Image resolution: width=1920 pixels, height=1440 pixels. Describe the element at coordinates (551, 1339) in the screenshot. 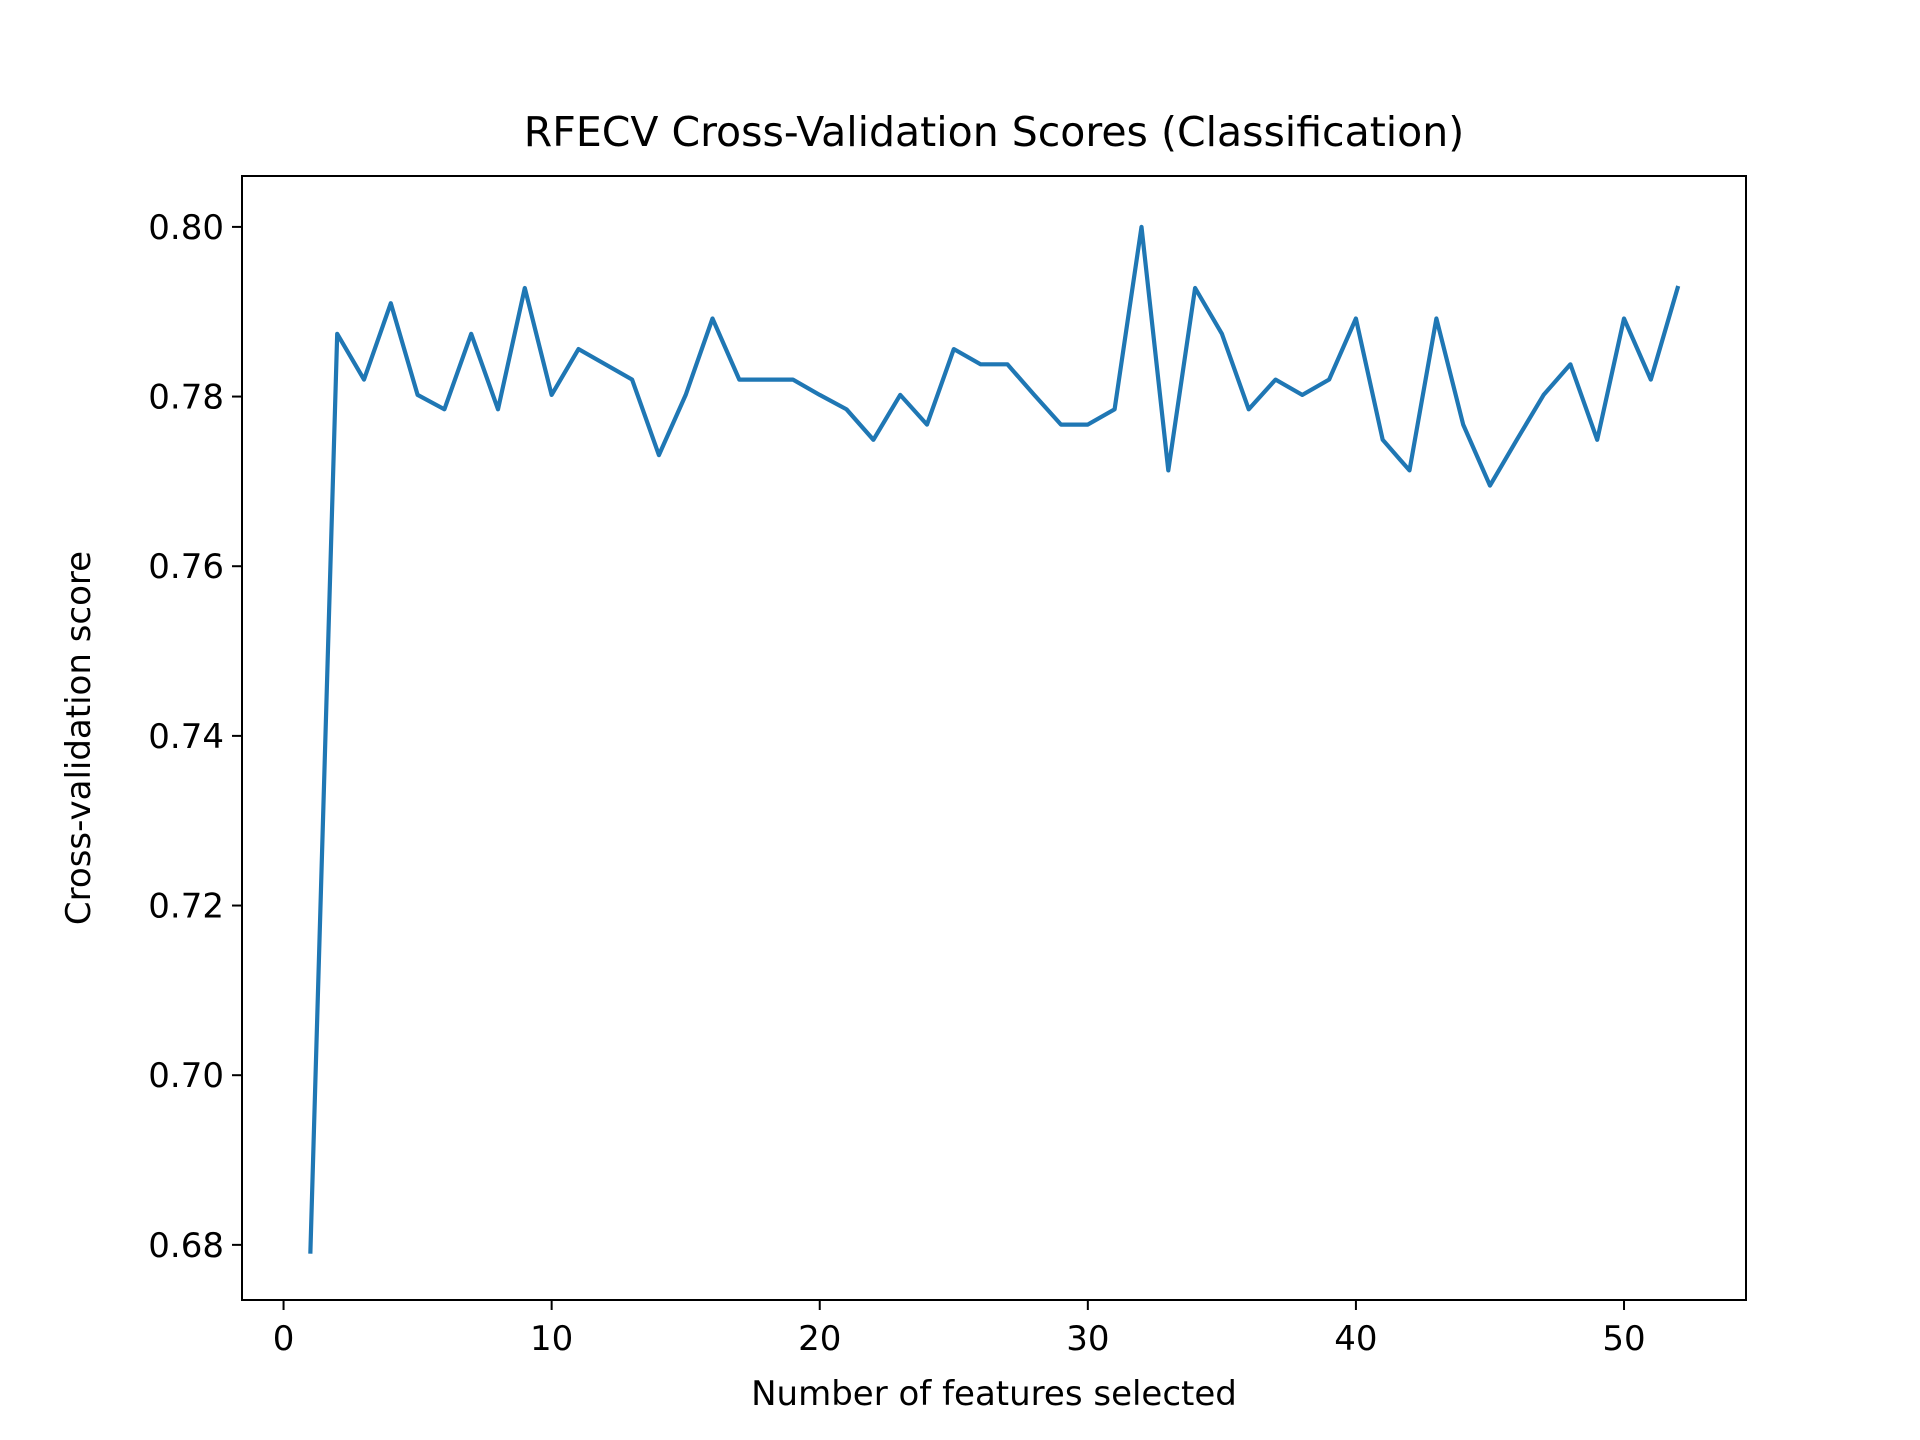

I see `x-tick-label: 10` at that location.